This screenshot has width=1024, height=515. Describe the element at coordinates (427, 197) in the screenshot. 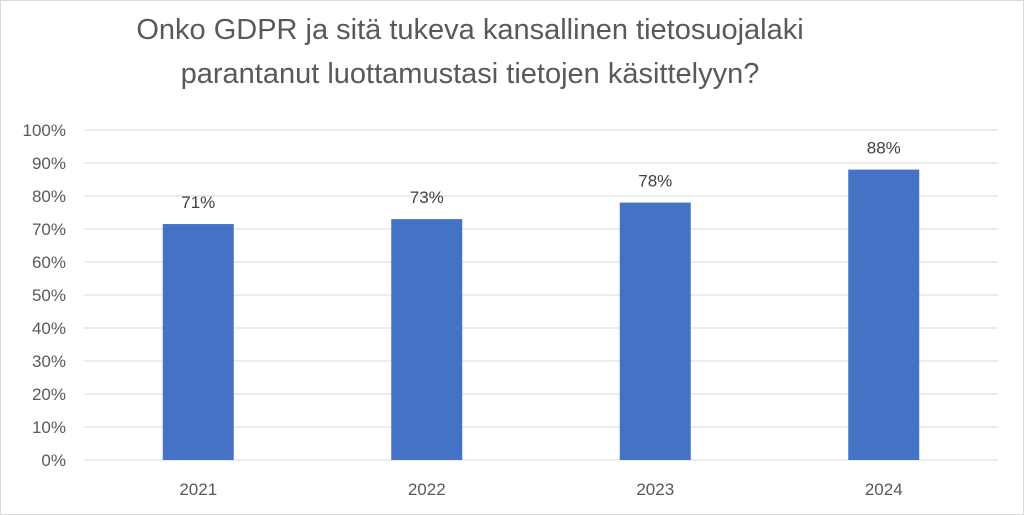

I see `data-label-2022: 73%` at that location.